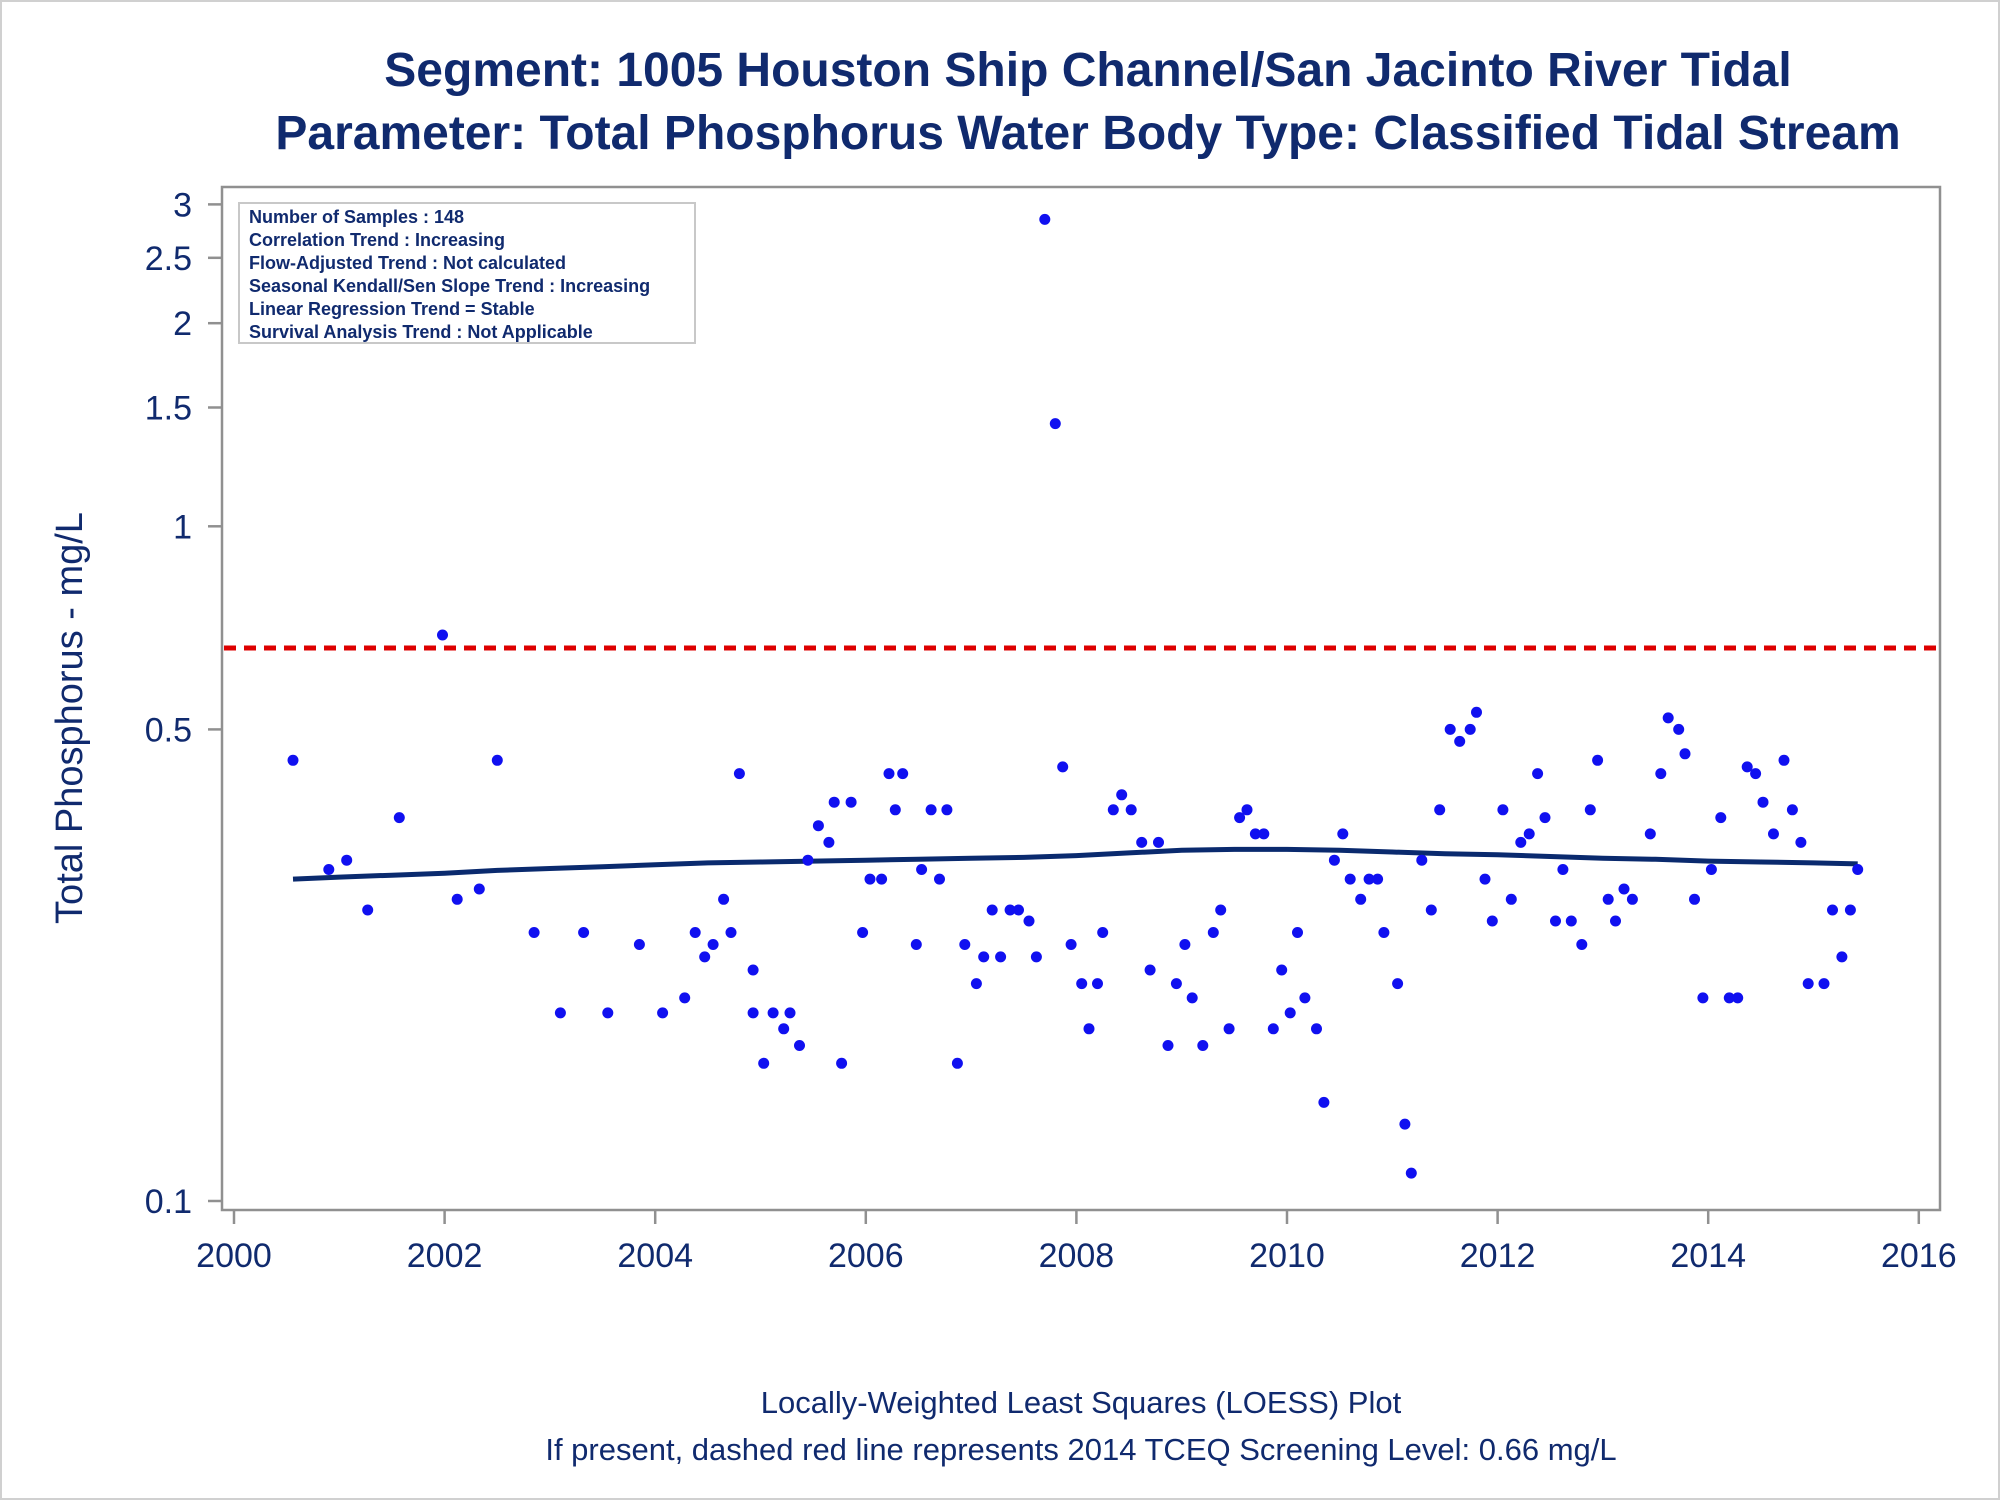 The image size is (2000, 1502). Describe the element at coordinates (70, 718) in the screenshot. I see `y-axis-label: Total Phosphorus - mg/L` at that location.